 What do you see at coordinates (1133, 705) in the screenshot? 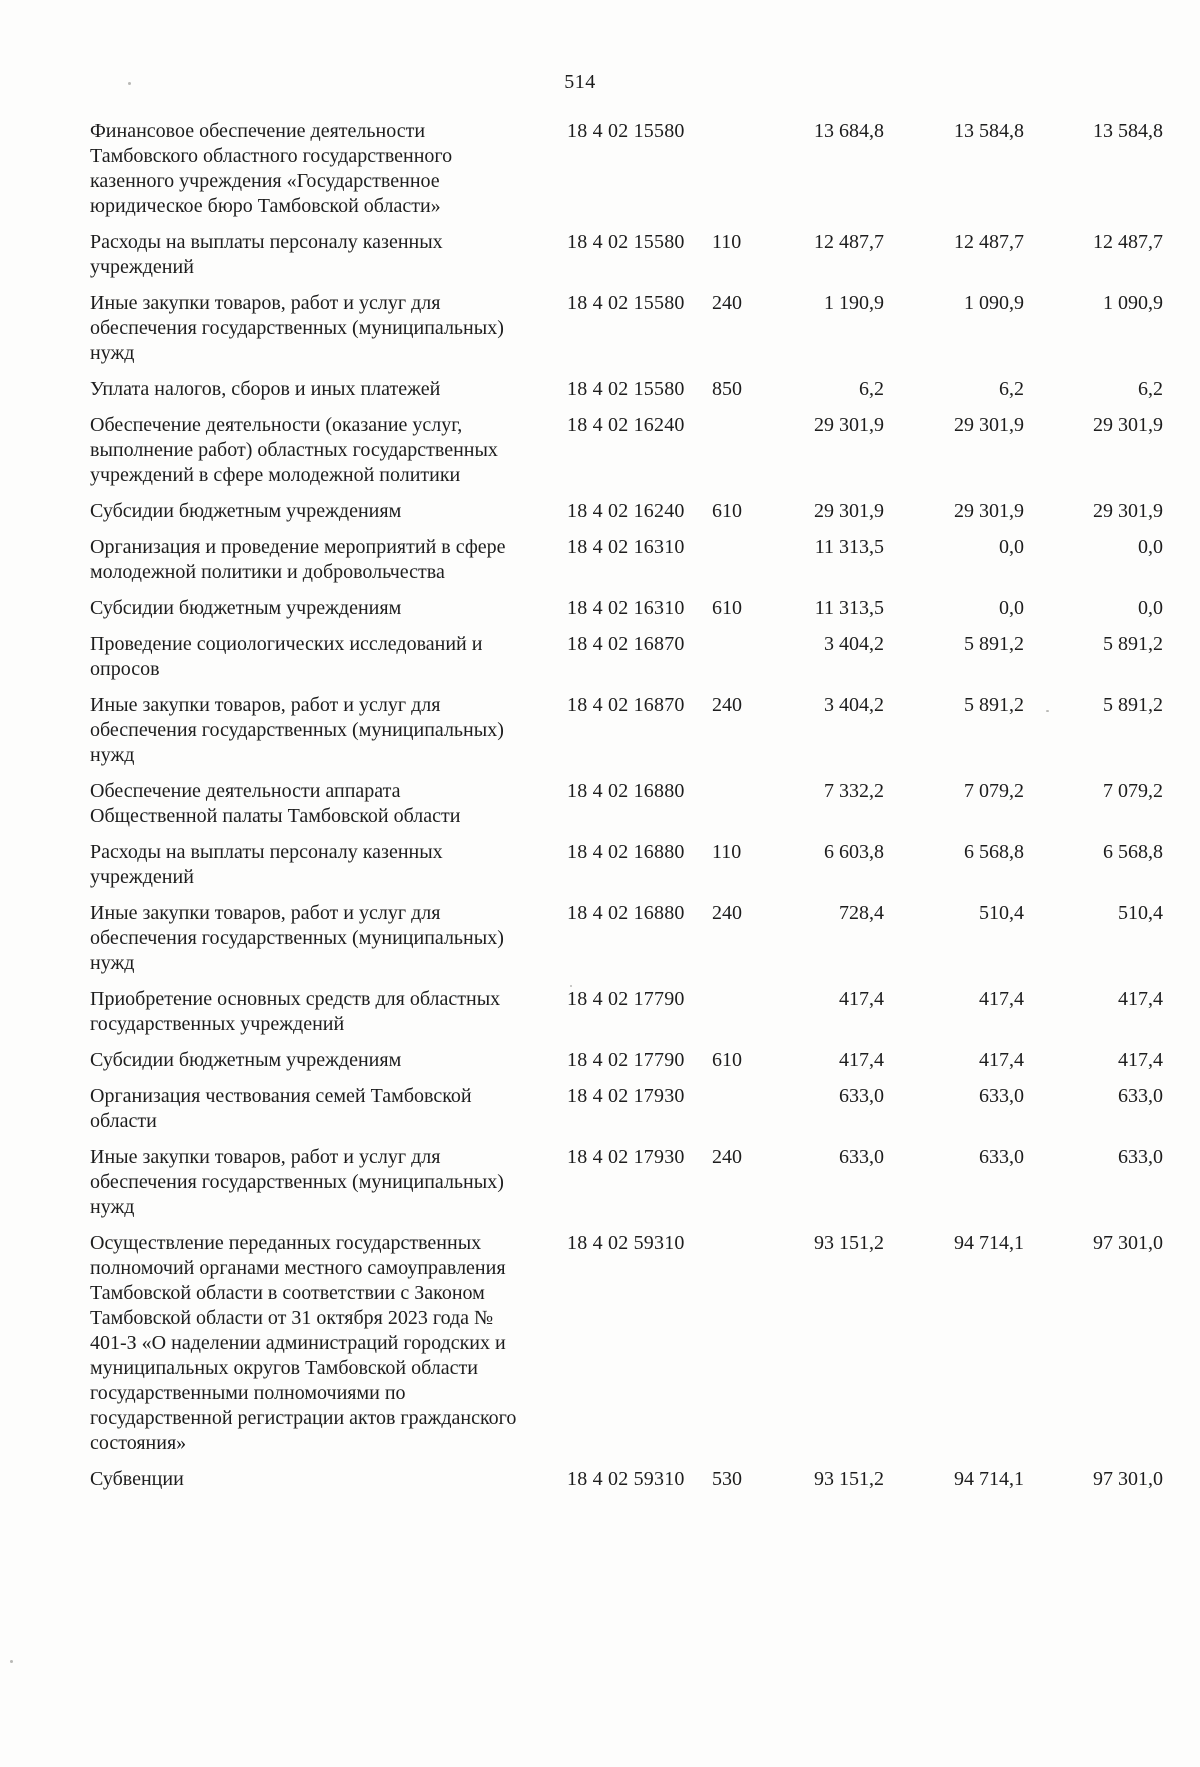
I see `amount-year3: 5 891,2` at bounding box center [1133, 705].